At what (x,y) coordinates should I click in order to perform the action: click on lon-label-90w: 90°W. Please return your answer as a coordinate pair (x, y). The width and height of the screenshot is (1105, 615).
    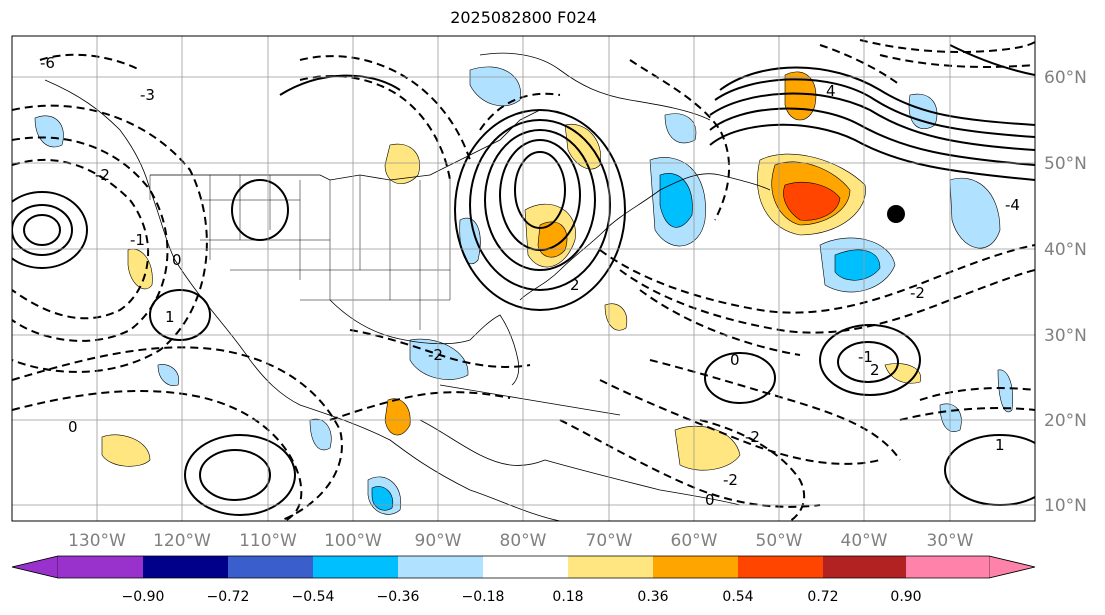
    Looking at the image, I should click on (438, 541).